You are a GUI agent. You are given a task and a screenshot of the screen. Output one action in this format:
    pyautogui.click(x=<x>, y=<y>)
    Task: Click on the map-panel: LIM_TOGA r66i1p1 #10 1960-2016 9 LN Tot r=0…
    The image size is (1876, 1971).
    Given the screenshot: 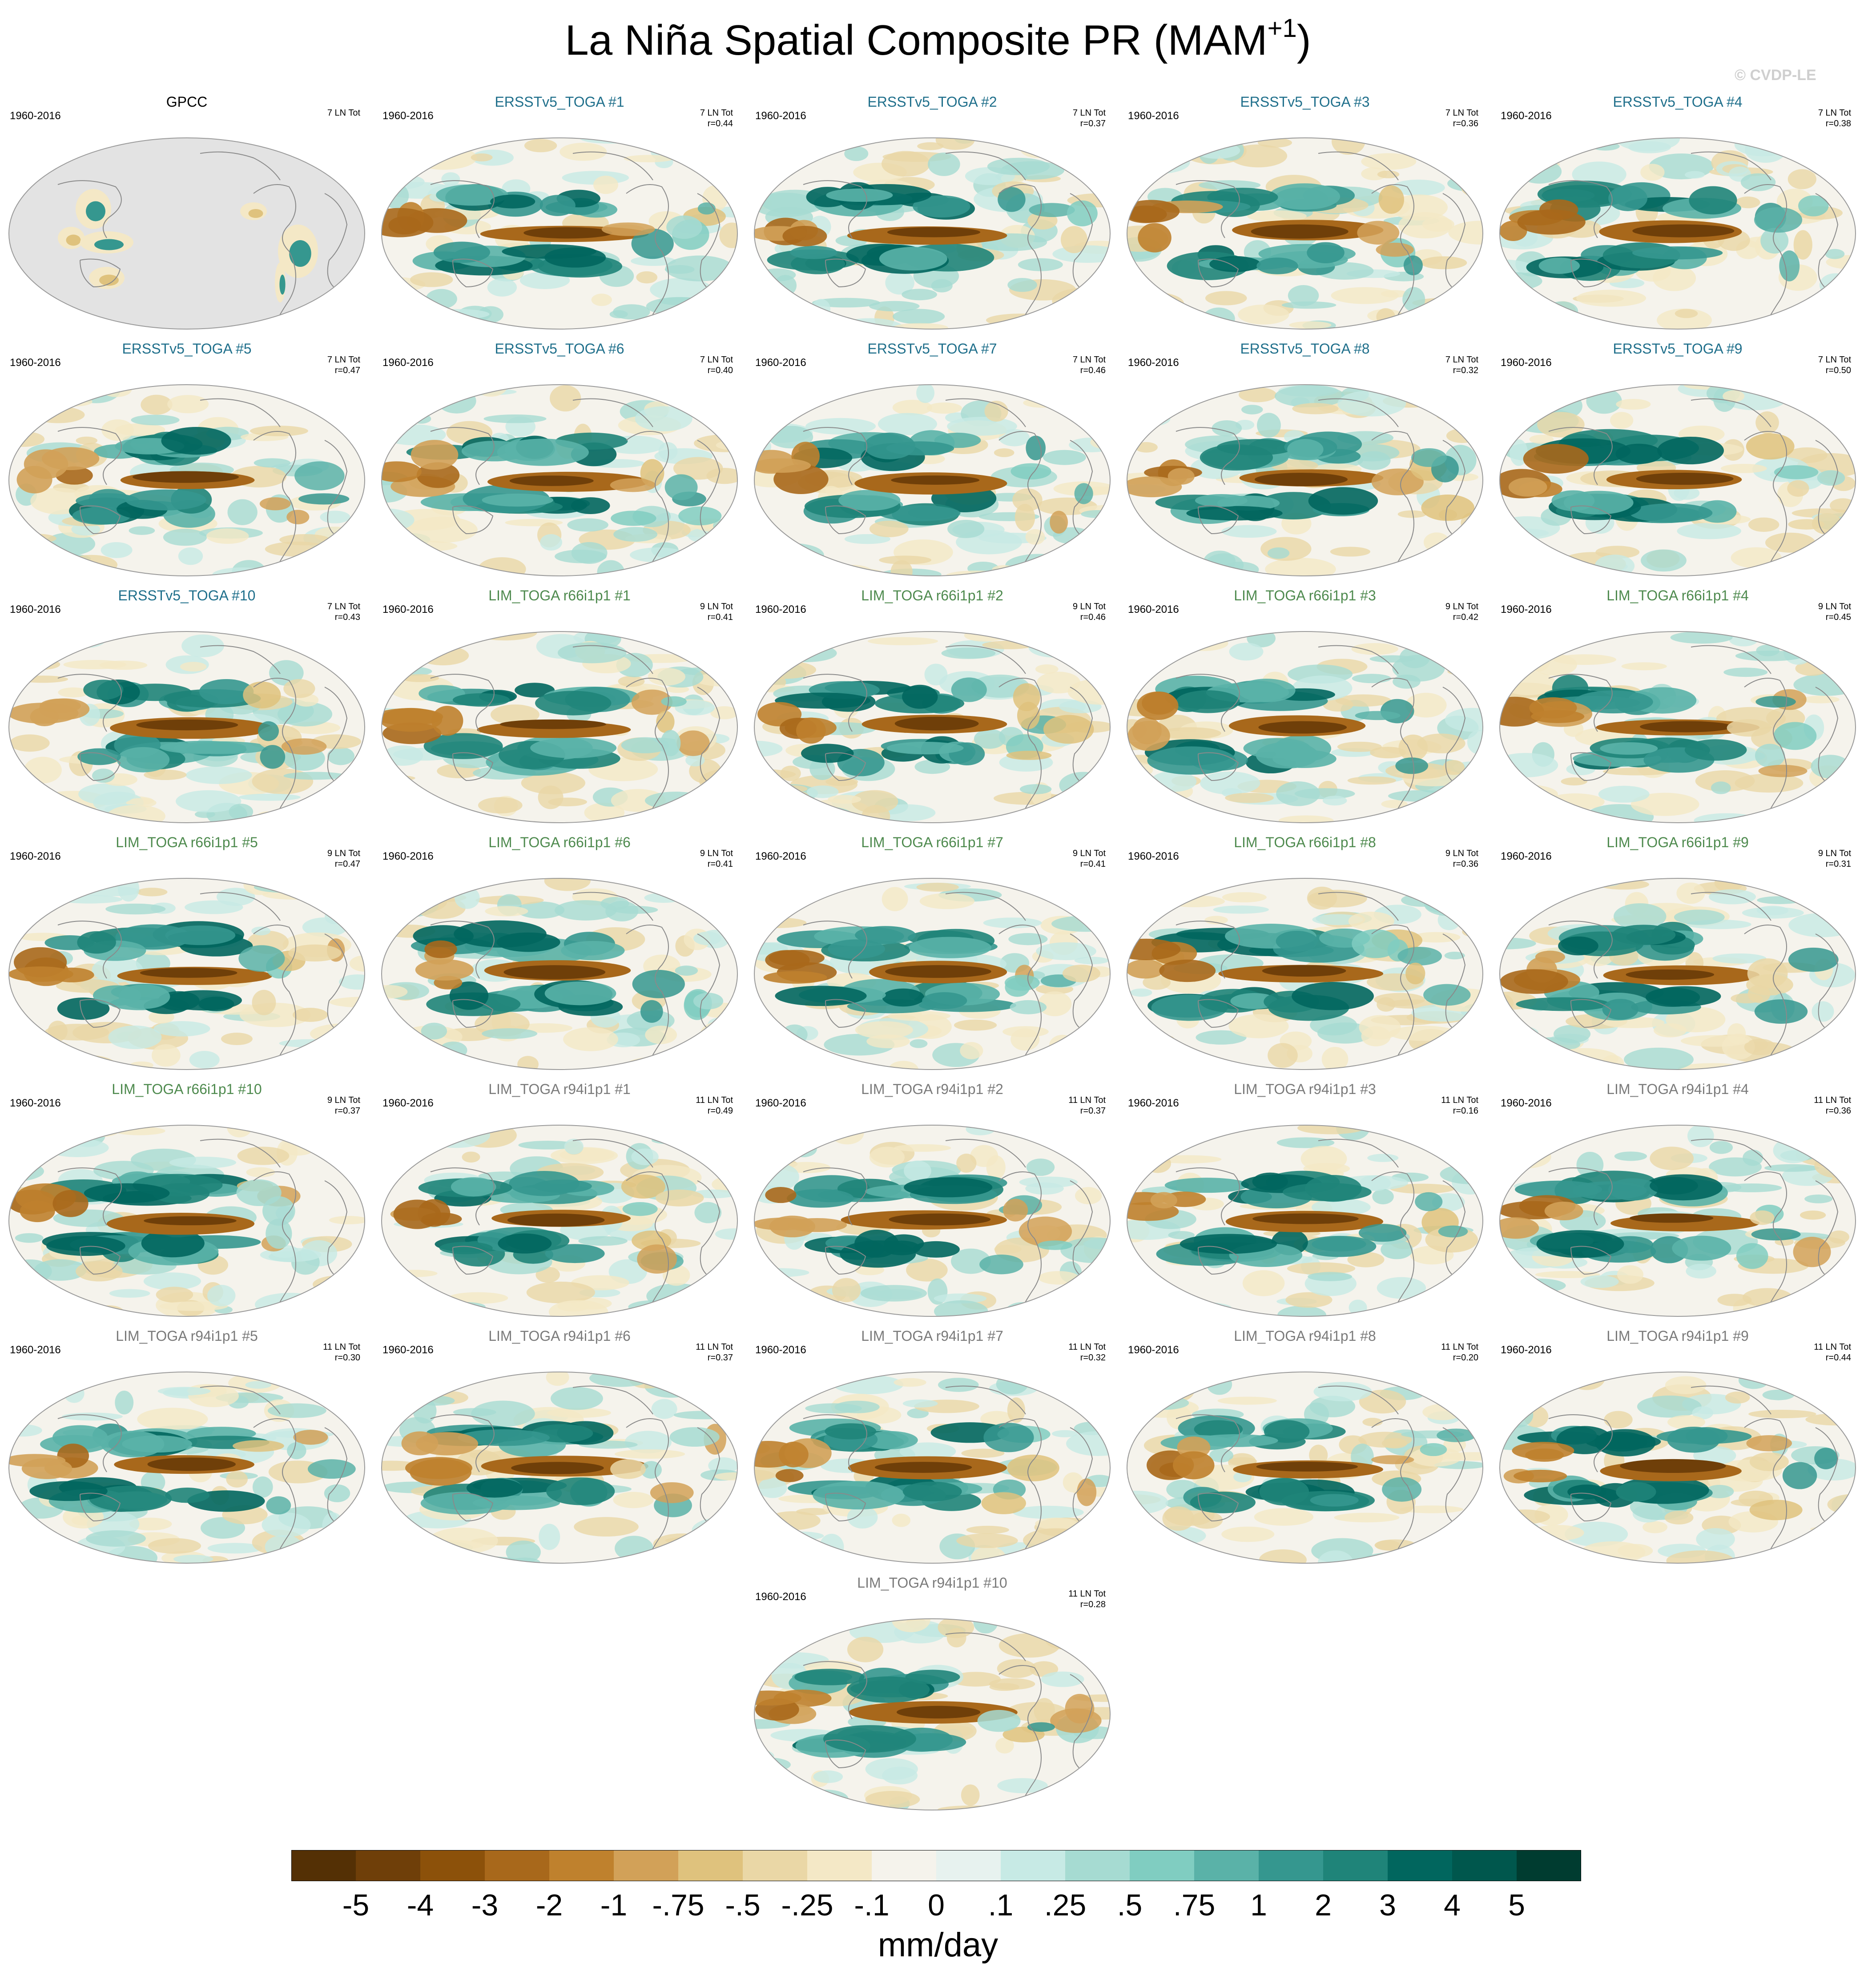 What is the action you would take?
    pyautogui.click(x=186, y=1200)
    